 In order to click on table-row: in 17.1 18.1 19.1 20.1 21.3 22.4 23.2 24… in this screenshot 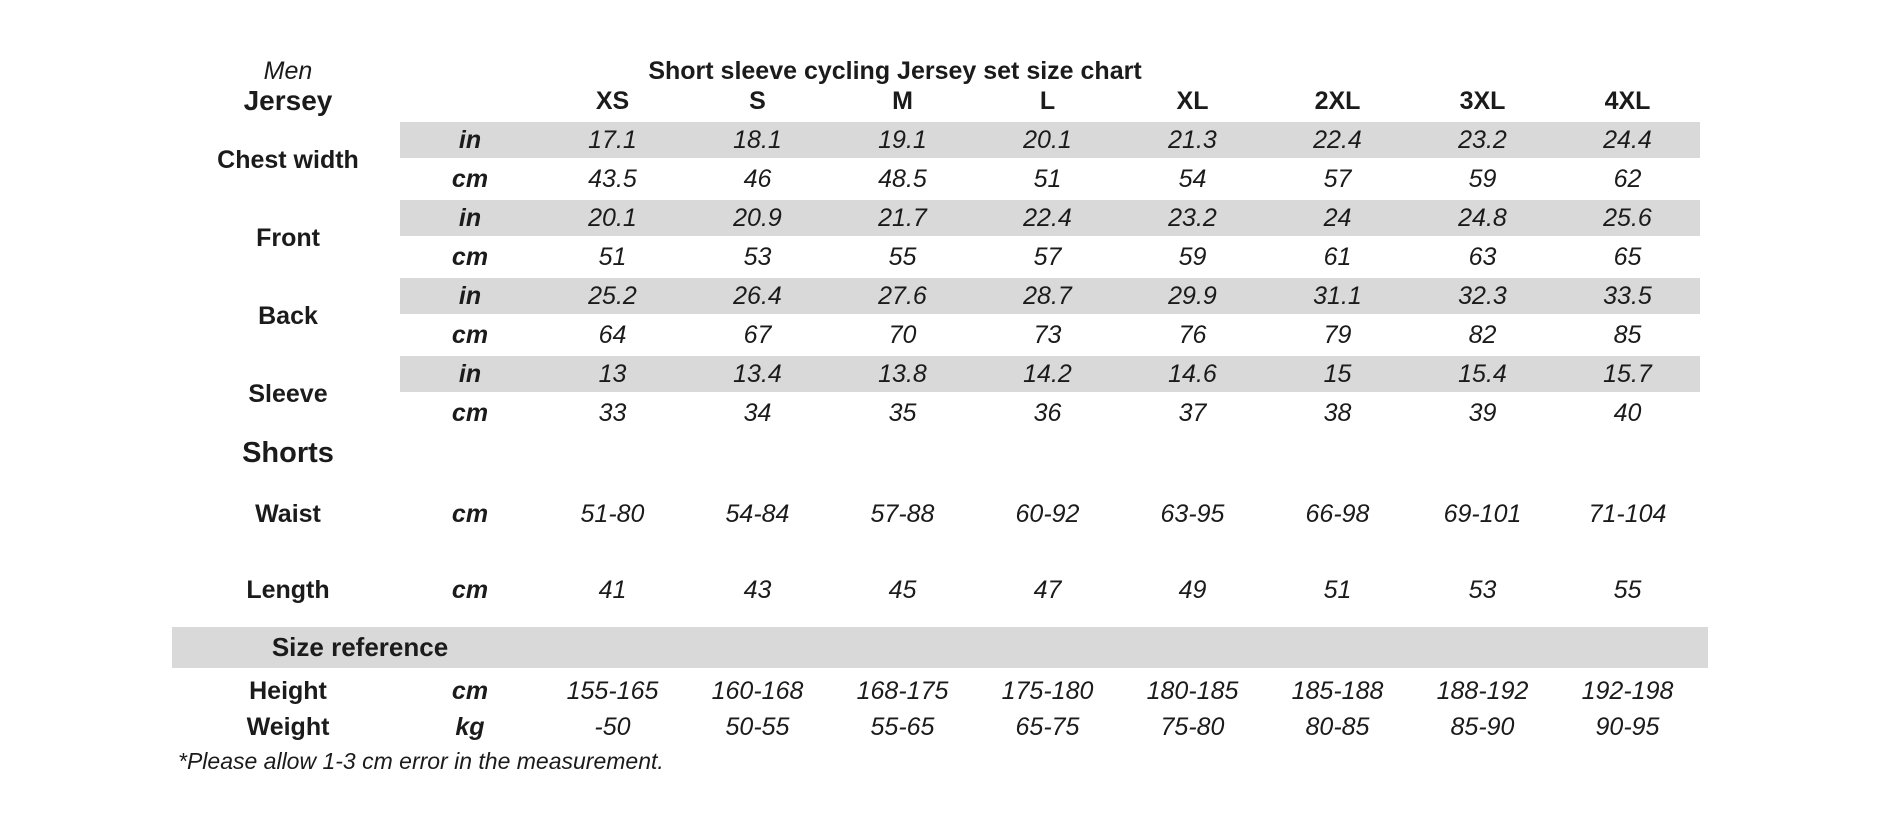, I will do `click(925, 140)`.